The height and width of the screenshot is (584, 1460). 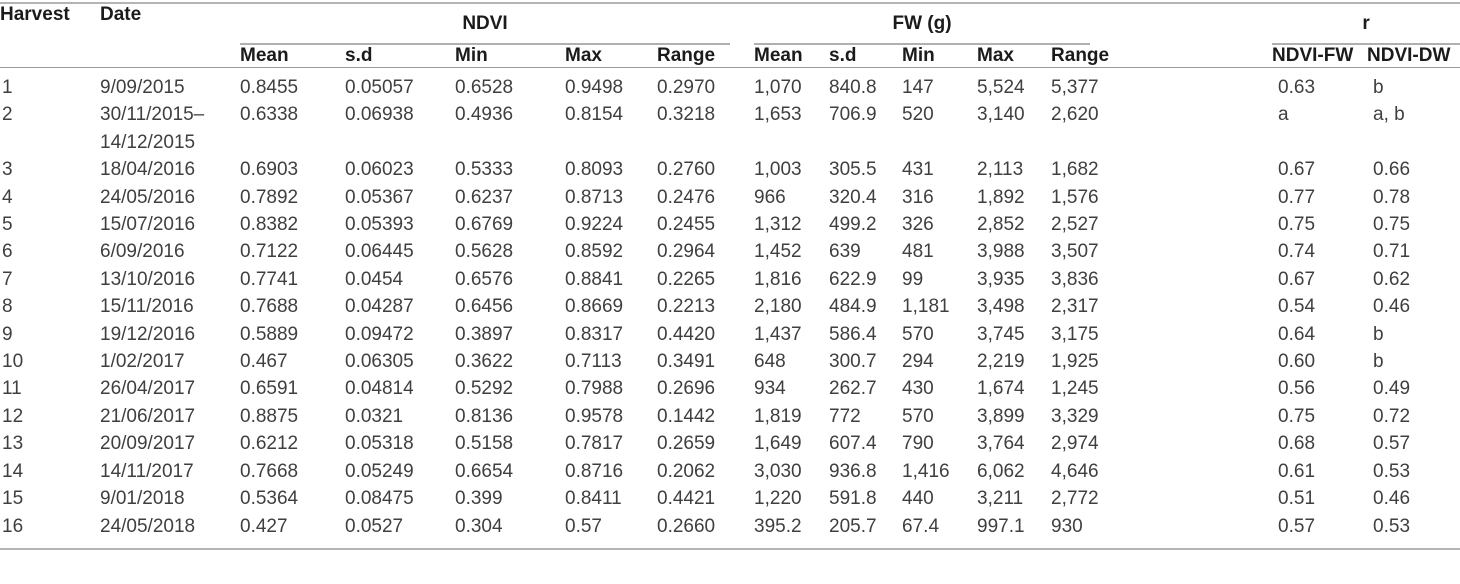 I want to click on ndvi-max-cell: 0.8411, so click(x=593, y=499).